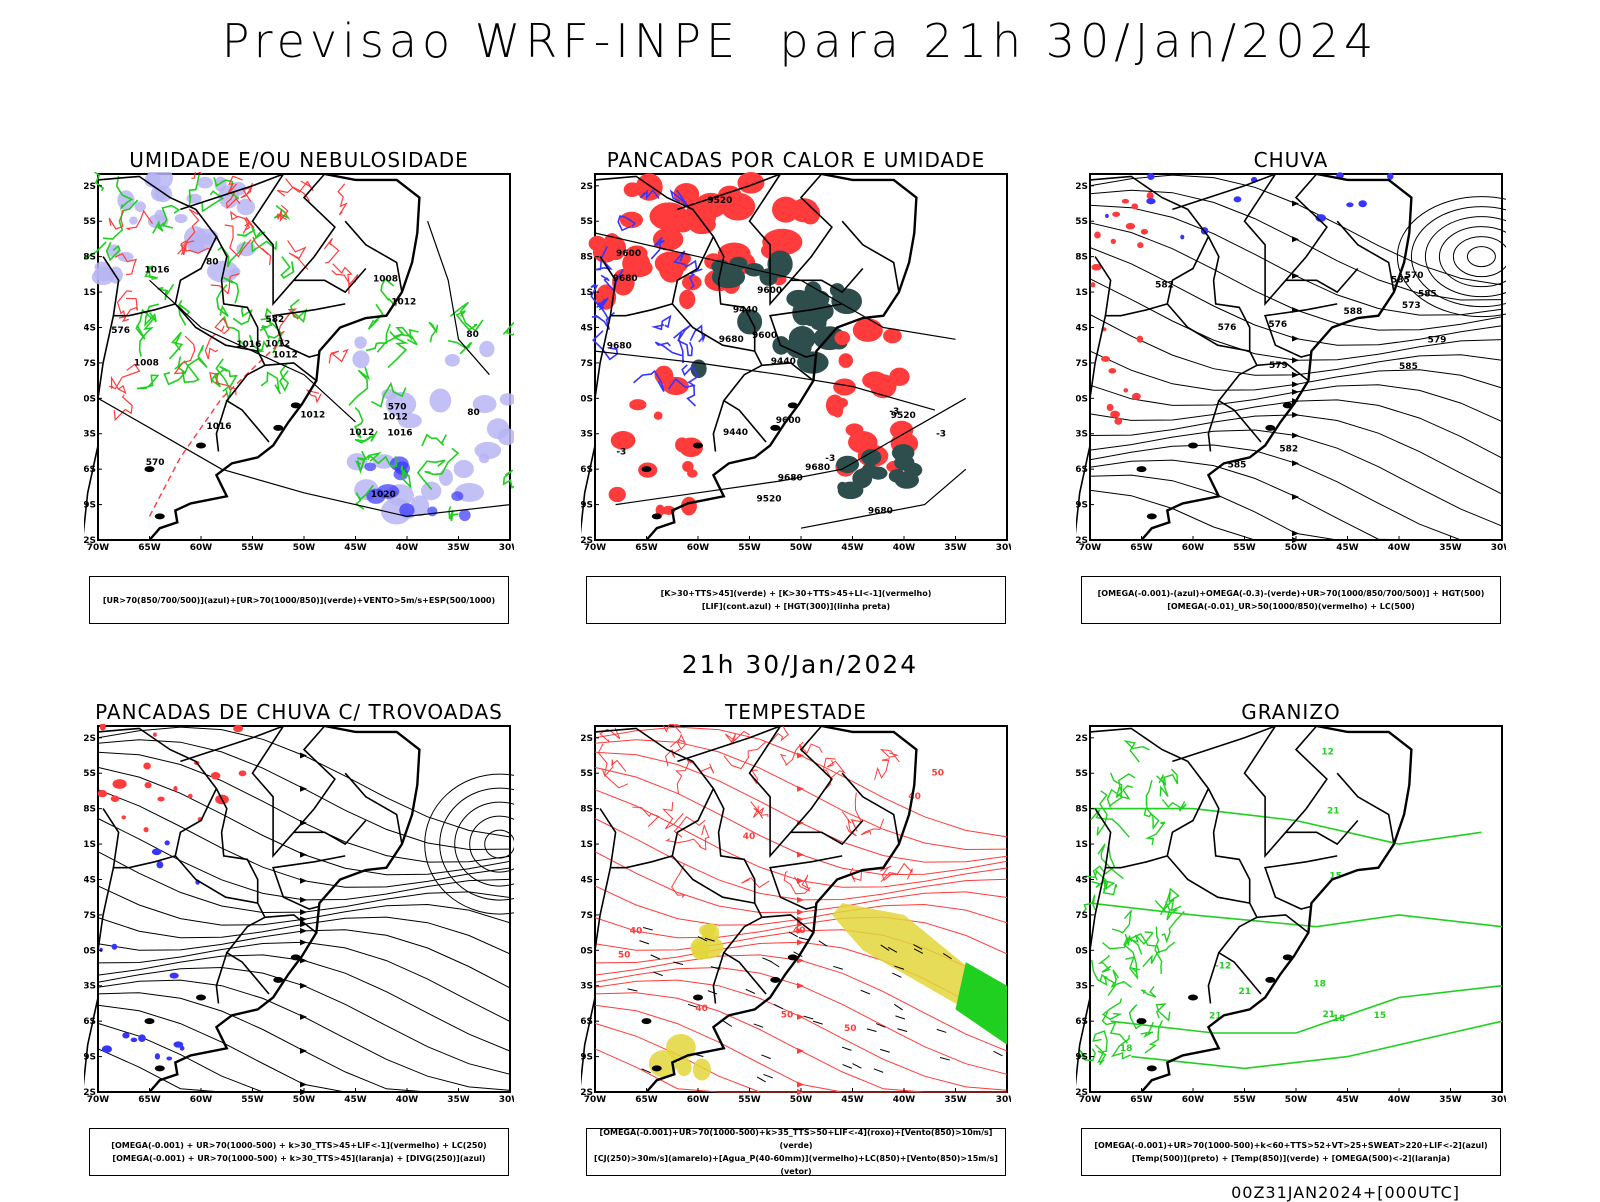 The height and width of the screenshot is (1202, 1600). What do you see at coordinates (1472, 257) in the screenshot?
I see `high-pressure-contour` at bounding box center [1472, 257].